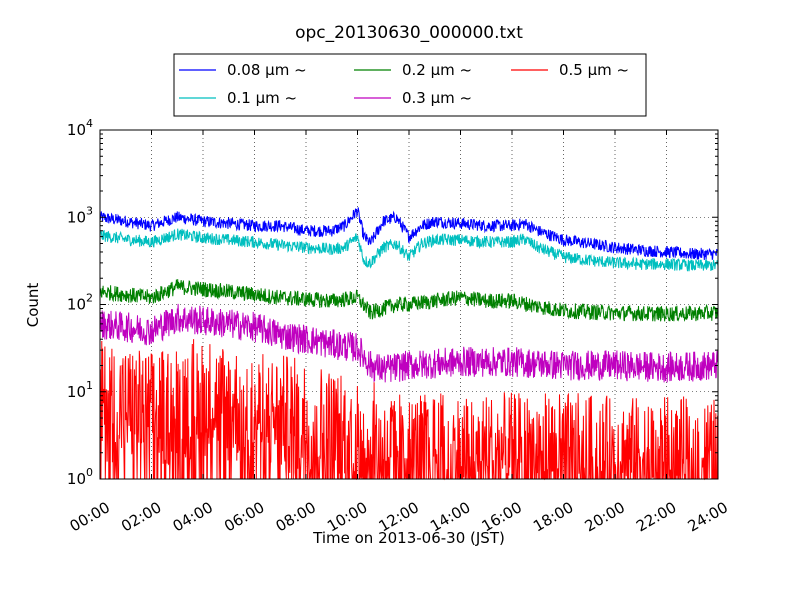  What do you see at coordinates (437, 70) in the screenshot?
I see `legend-label: 0.2 μm ~` at bounding box center [437, 70].